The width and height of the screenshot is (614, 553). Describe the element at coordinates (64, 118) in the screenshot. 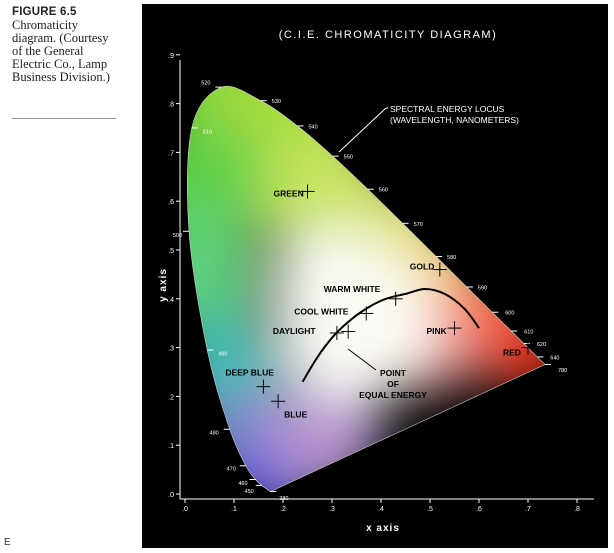

I see `caption-divider` at that location.